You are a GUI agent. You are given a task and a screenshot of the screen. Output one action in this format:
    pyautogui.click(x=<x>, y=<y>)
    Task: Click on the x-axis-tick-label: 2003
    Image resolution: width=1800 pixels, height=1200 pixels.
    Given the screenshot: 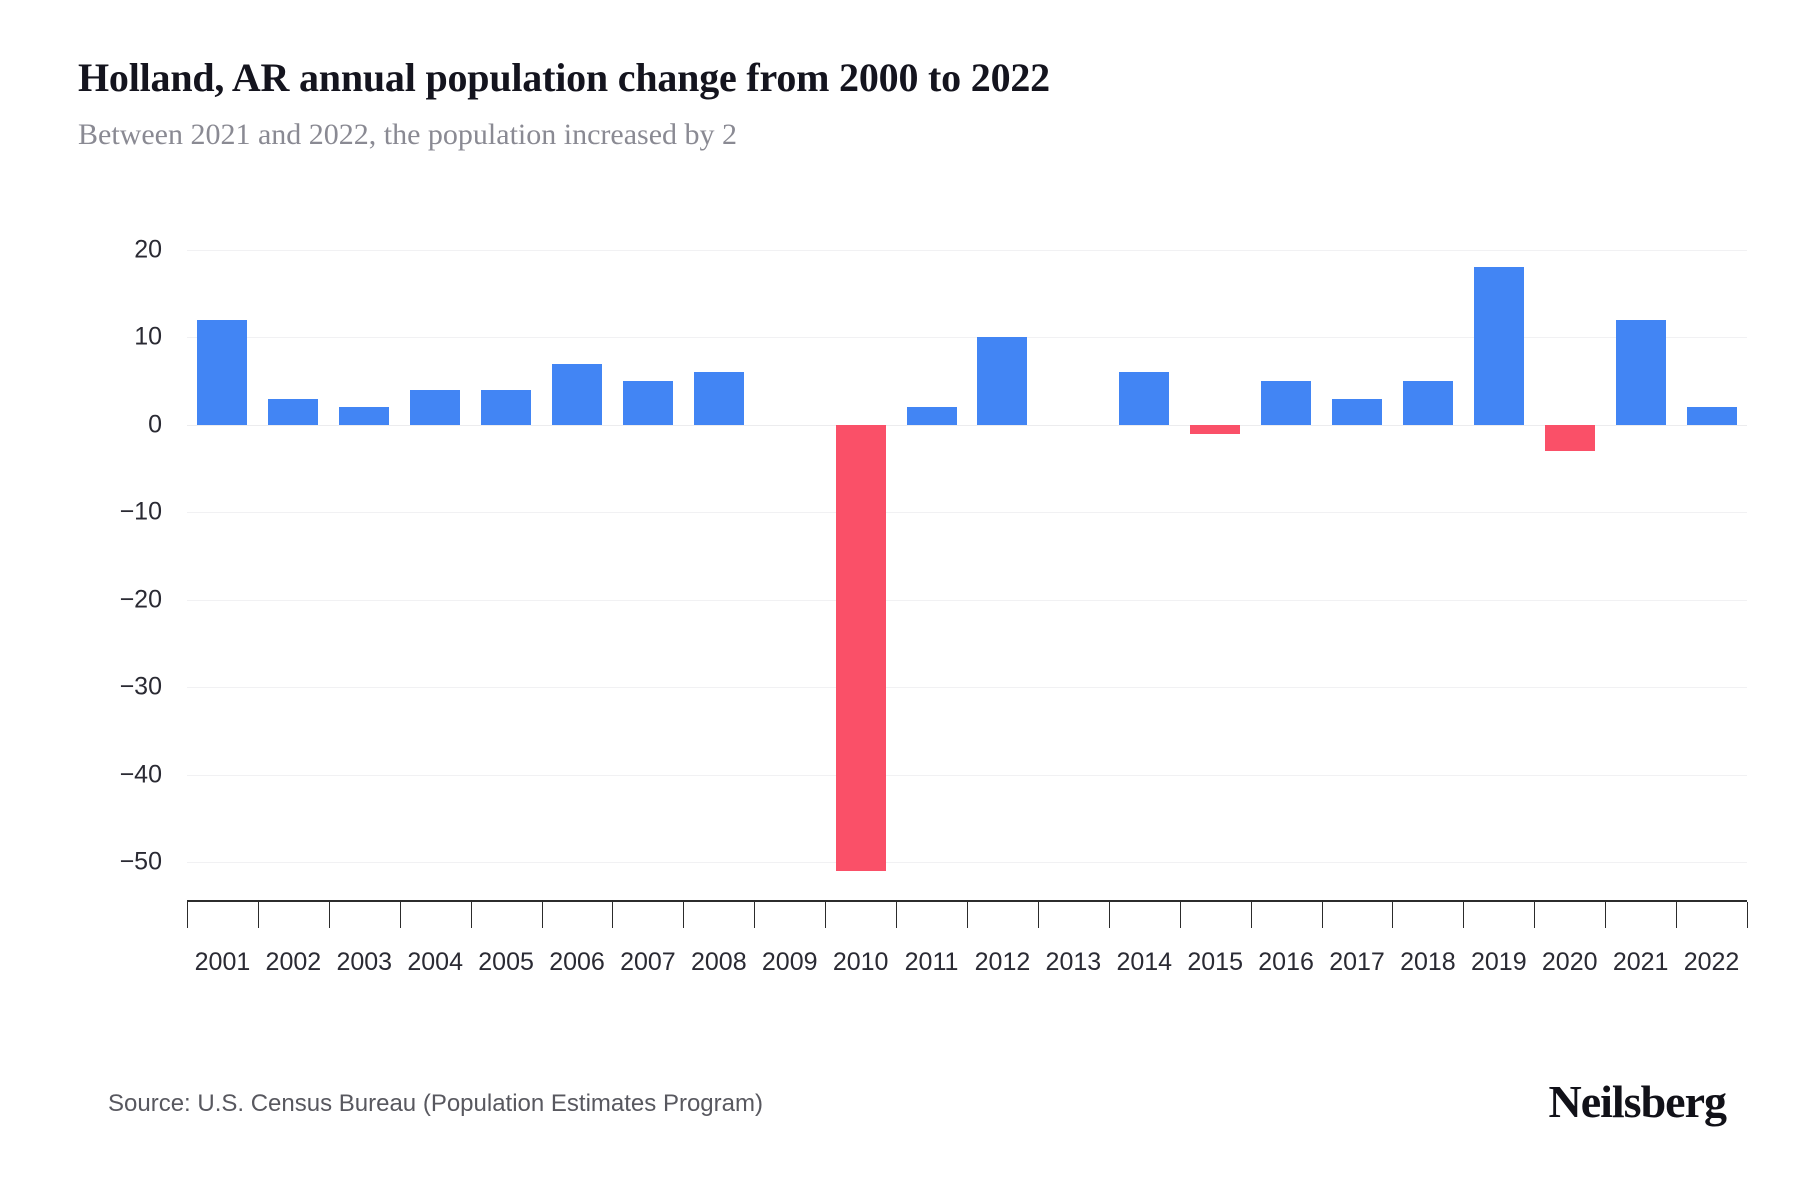 What is the action you would take?
    pyautogui.click(x=364, y=962)
    